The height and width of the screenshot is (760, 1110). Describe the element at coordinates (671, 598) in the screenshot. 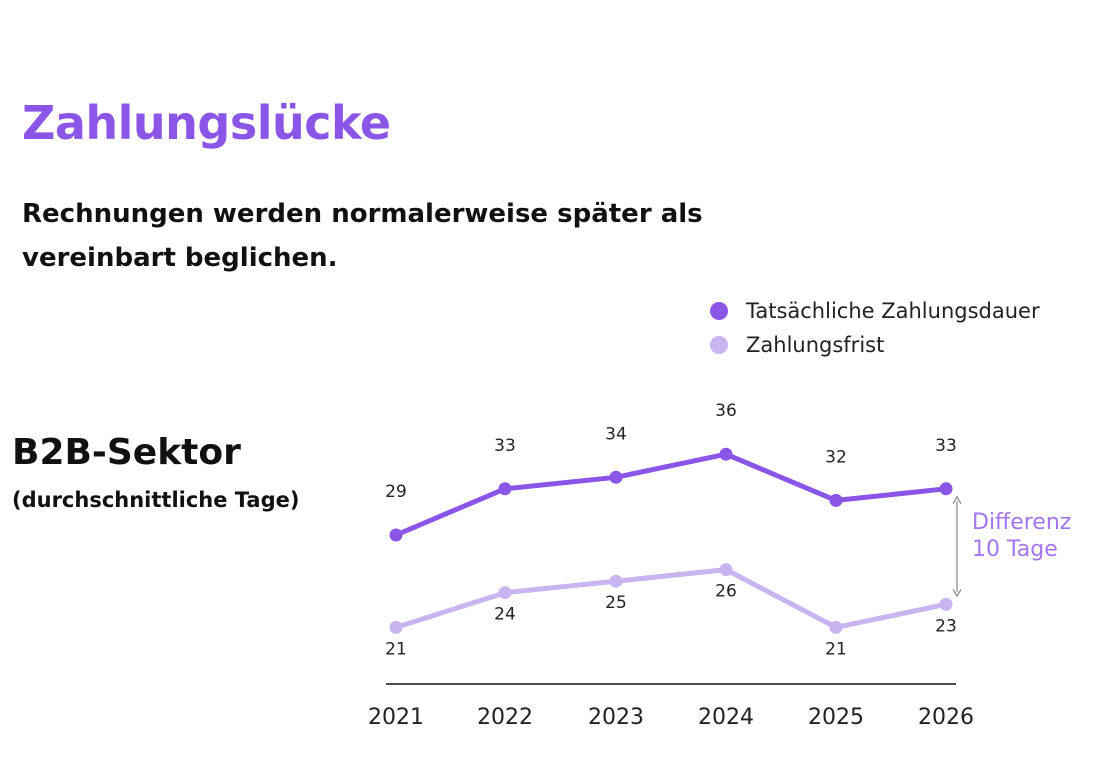

I see `series-line-term` at that location.